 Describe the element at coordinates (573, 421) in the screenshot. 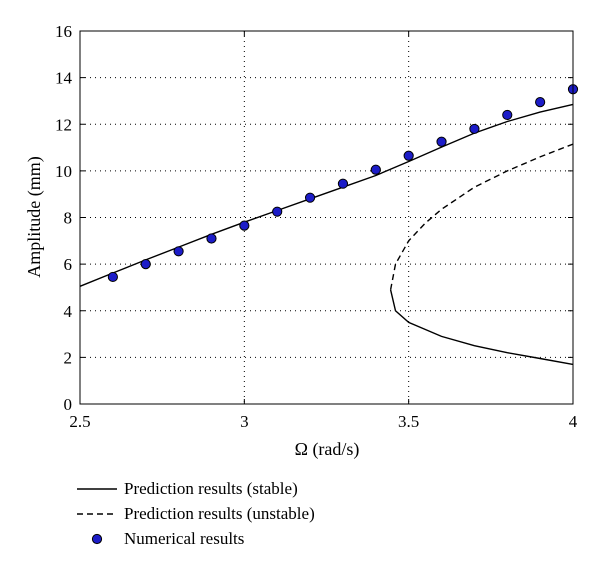

I see `x-tick-label: 4` at that location.